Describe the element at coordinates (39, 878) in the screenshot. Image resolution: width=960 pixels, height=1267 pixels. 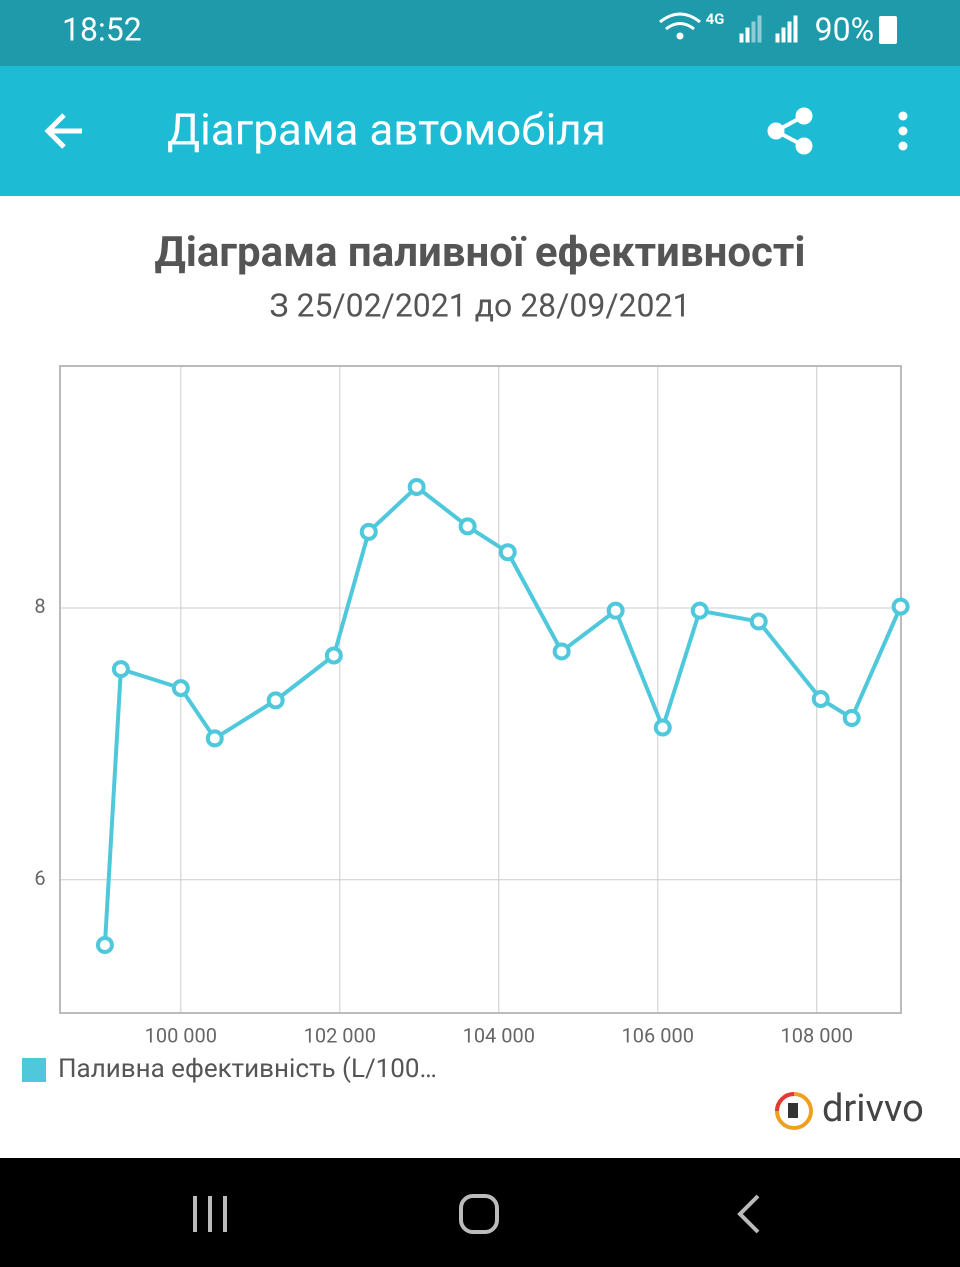
I see `y-tick-label: 6` at that location.